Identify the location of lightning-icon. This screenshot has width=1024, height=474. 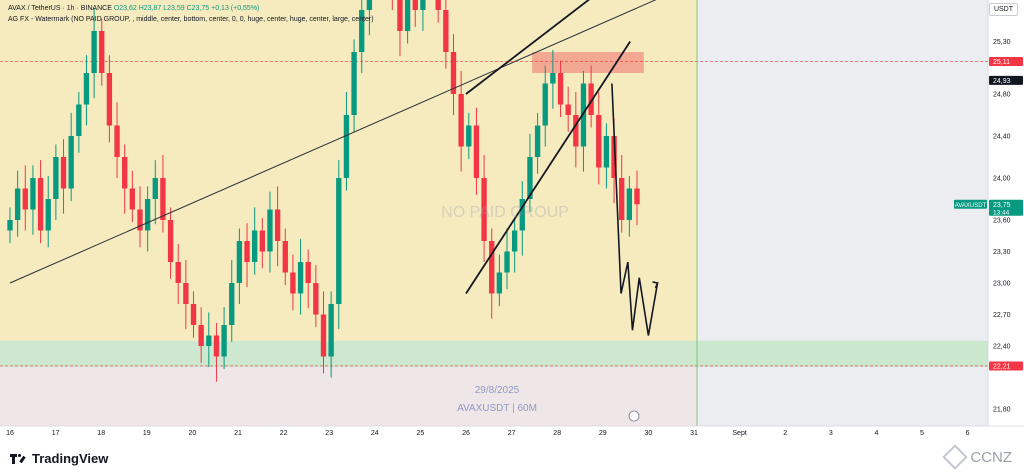
(634, 416).